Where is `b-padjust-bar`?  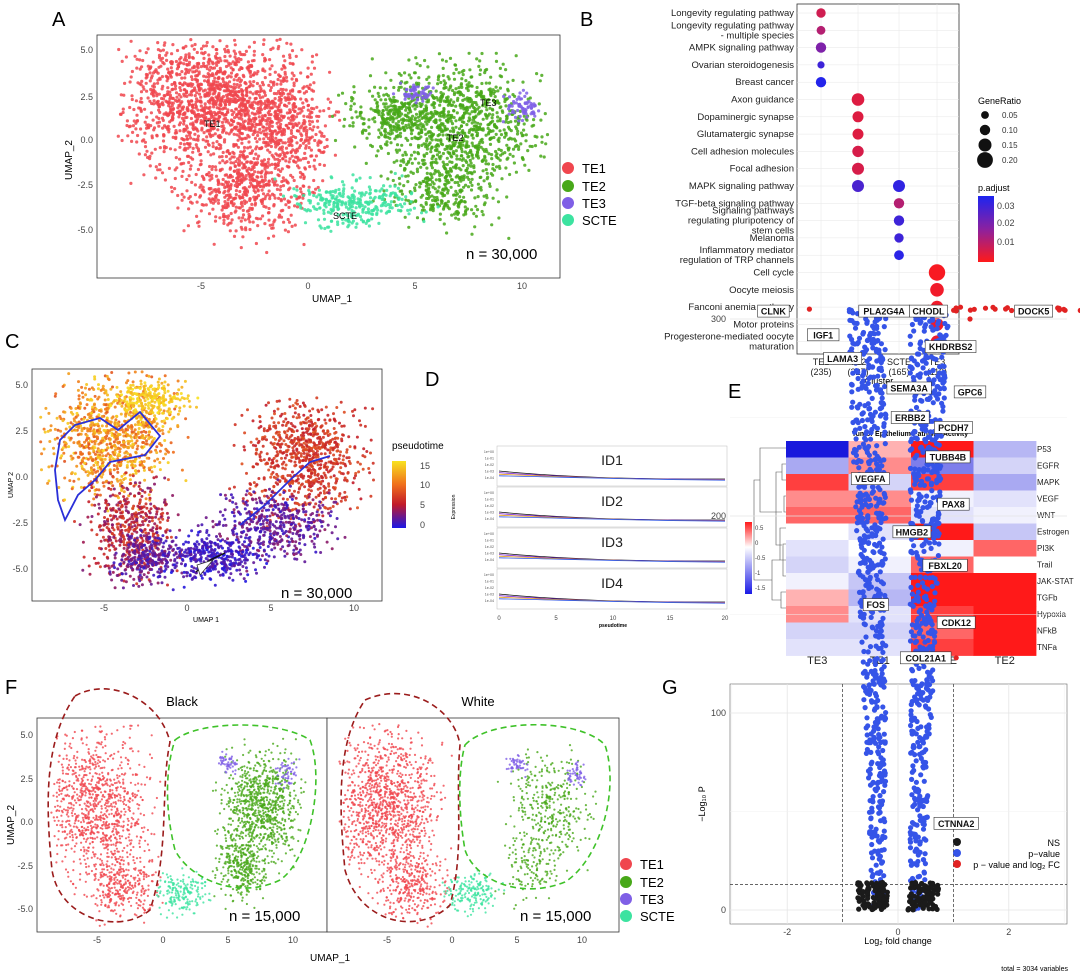
b-padjust-bar is located at coordinates (986, 229).